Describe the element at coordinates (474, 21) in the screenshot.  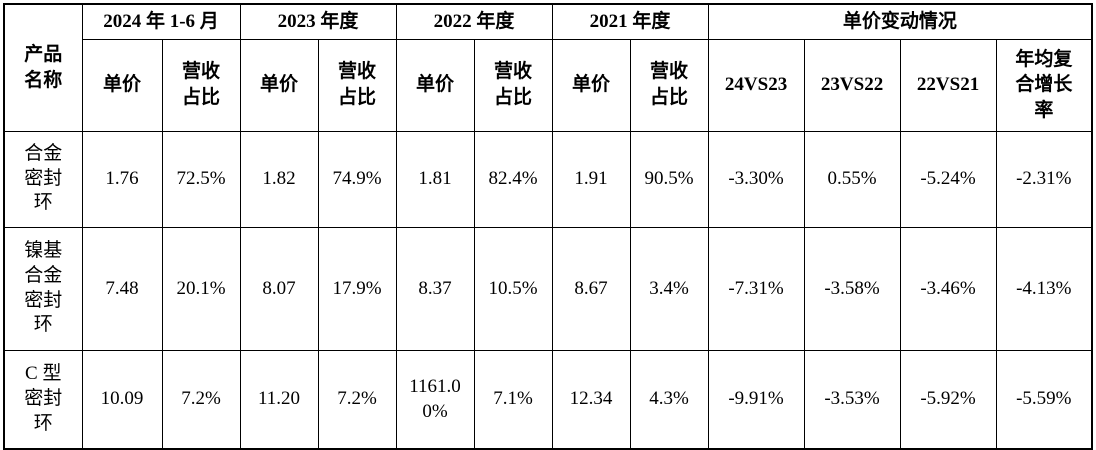
I see `header-period-2022: 2022 年度` at that location.